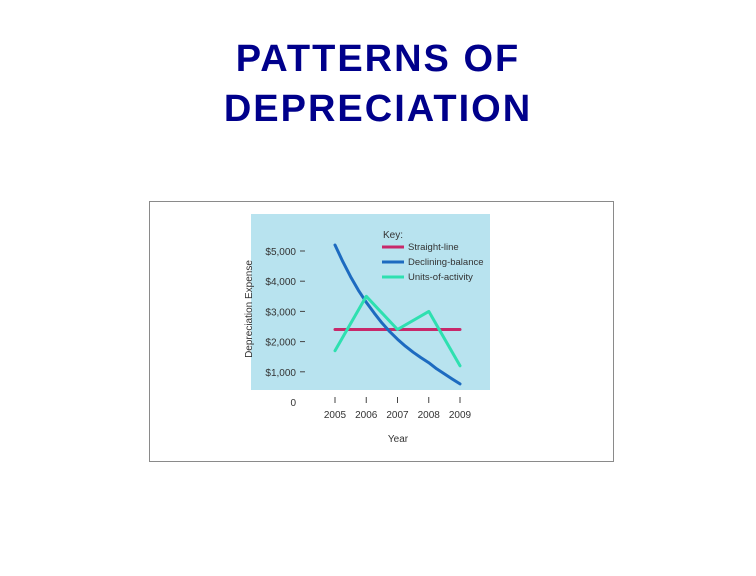  What do you see at coordinates (280, 282) in the screenshot?
I see `y-tick-label: $4,000` at bounding box center [280, 282].